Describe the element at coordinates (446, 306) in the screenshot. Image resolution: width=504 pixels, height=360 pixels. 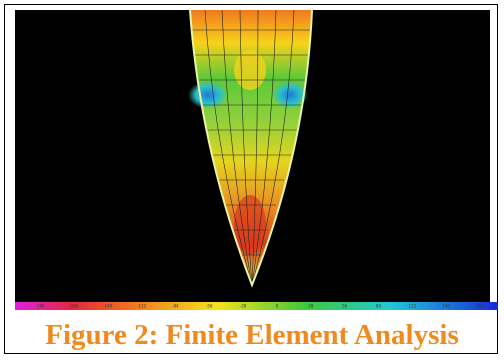
I see `colorbar-label: 140` at that location.